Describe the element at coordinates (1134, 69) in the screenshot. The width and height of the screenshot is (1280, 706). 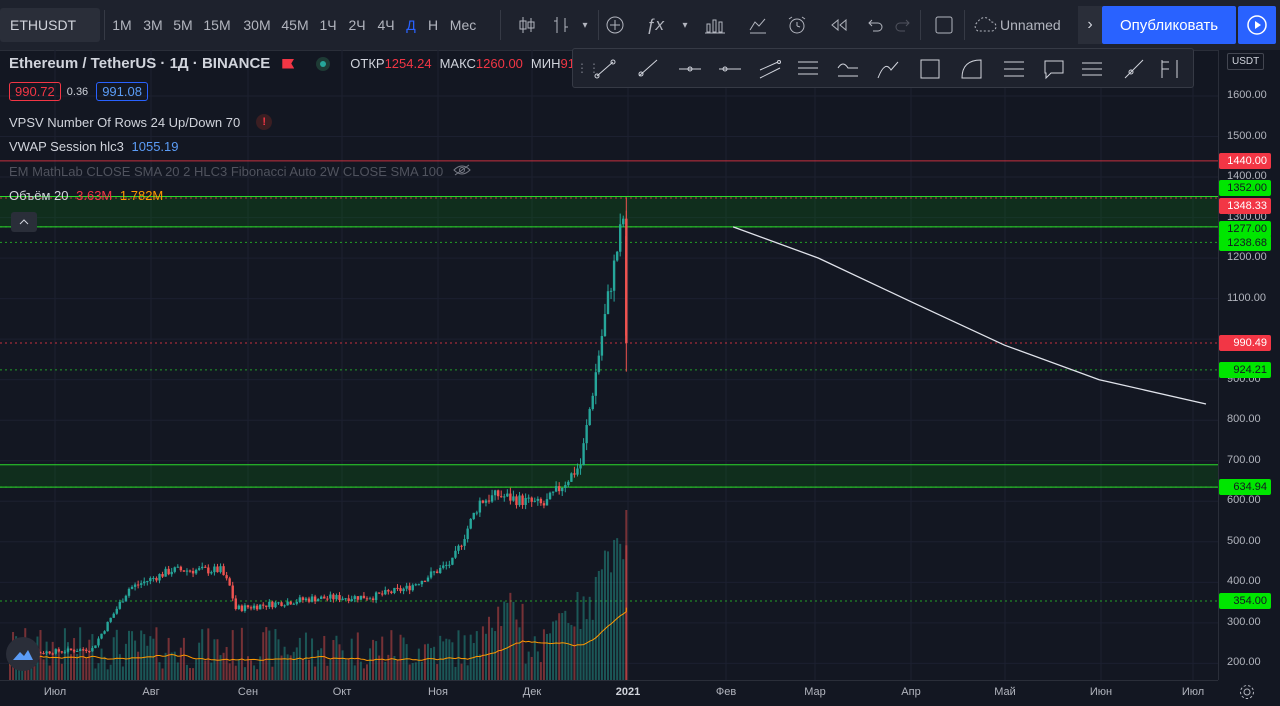
I see `path-icon` at that location.